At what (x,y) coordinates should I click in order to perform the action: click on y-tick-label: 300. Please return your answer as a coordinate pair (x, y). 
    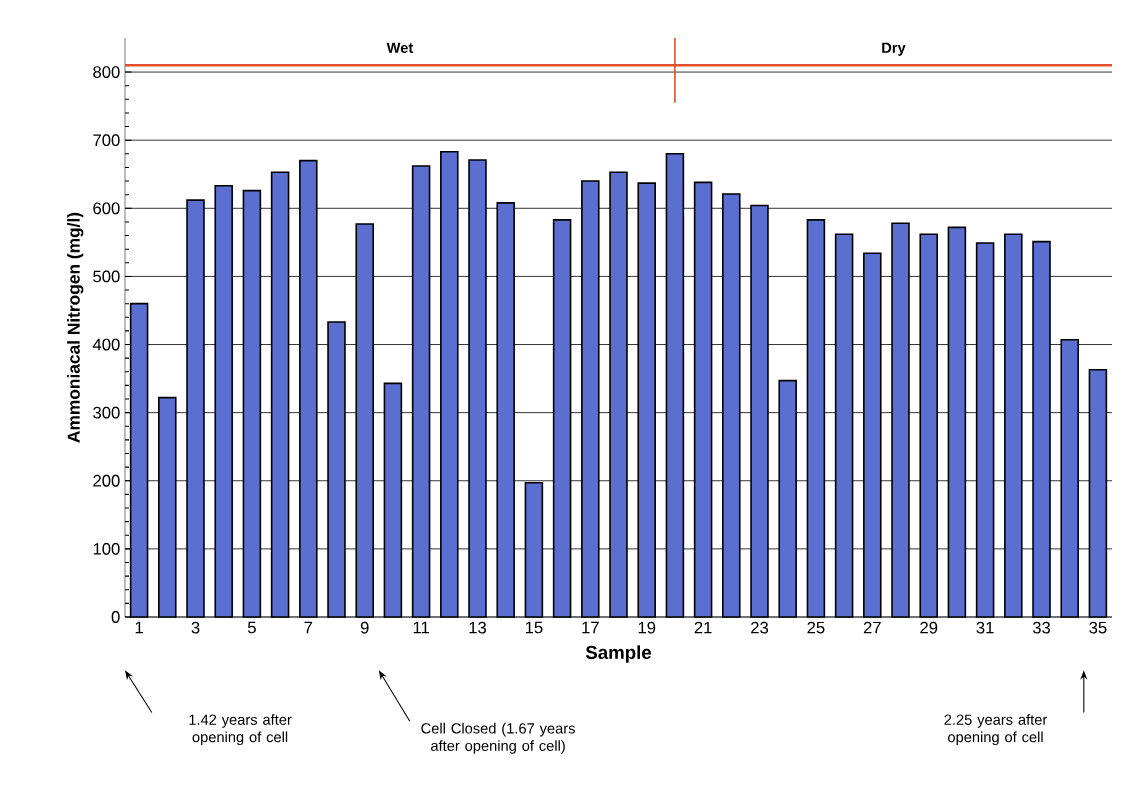
    Looking at the image, I should click on (106, 412).